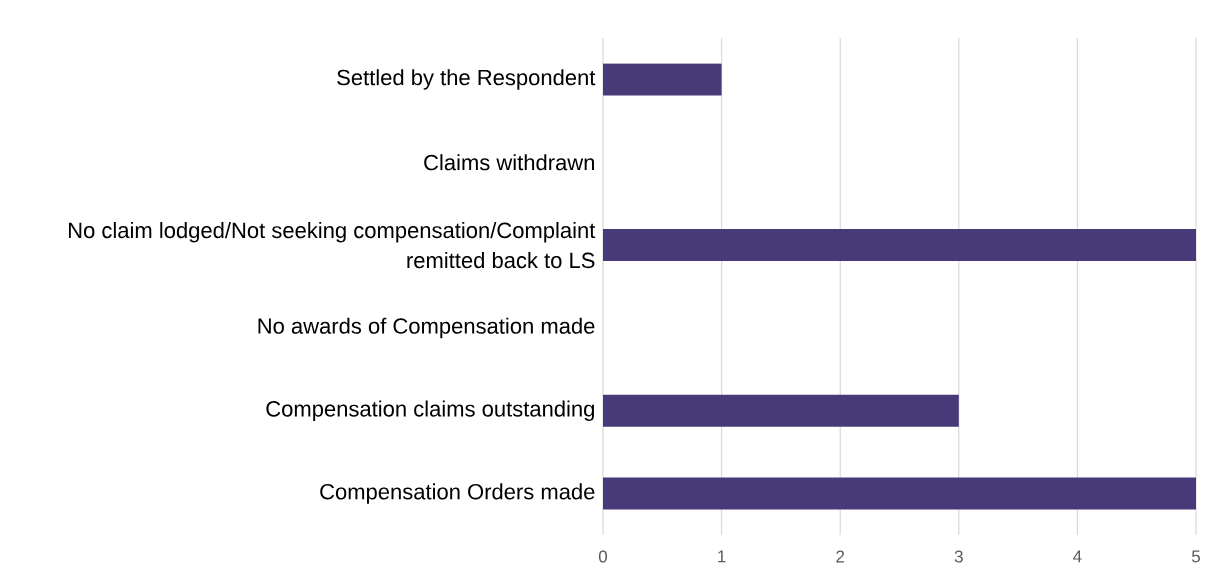 The width and height of the screenshot is (1211, 587). Describe the element at coordinates (1196, 556) in the screenshot. I see `x-tick-label: 5` at that location.